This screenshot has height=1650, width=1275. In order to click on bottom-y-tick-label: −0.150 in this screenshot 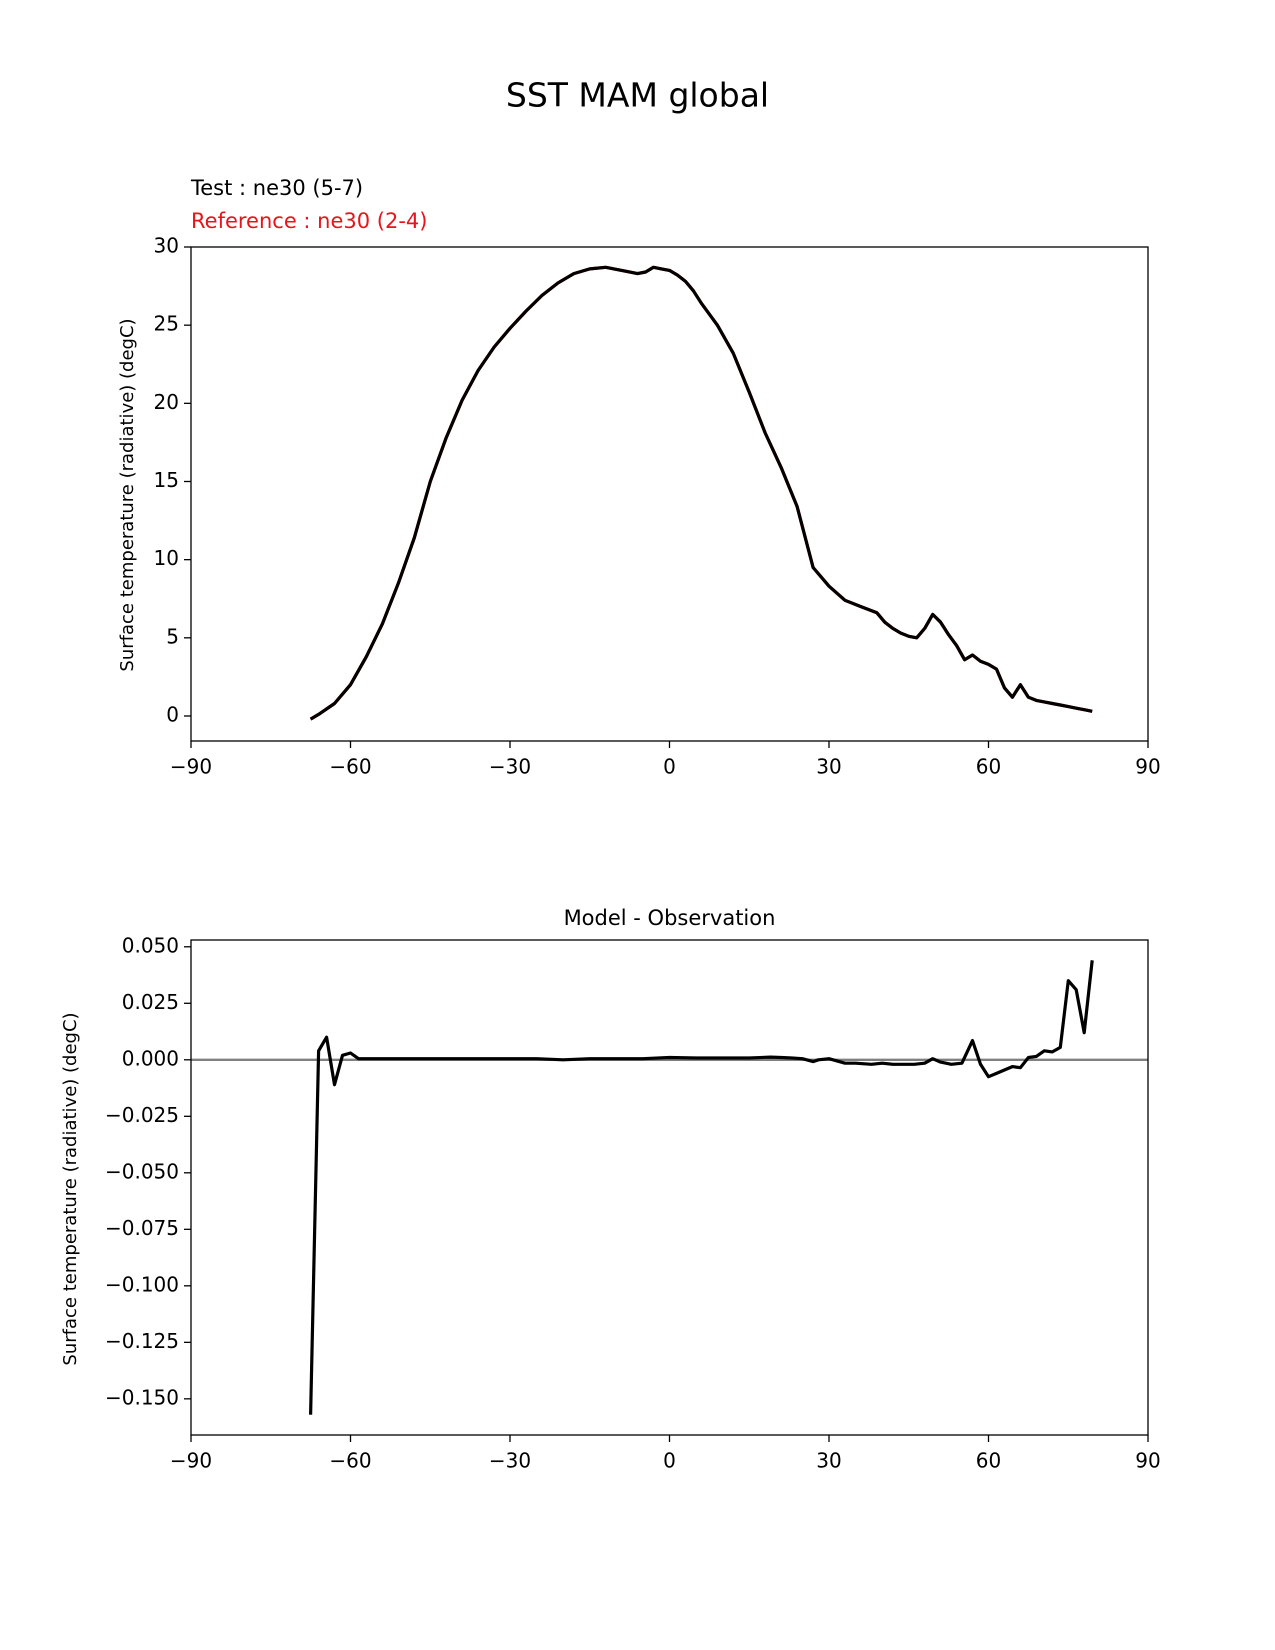, I will do `click(142, 1397)`.